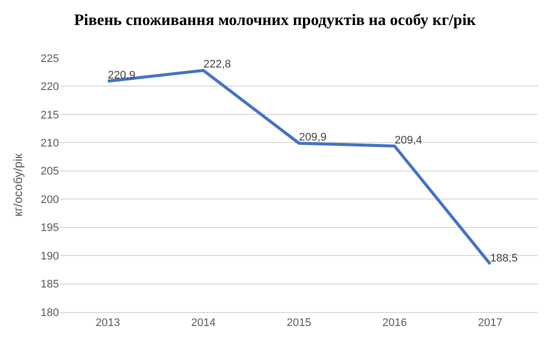 The height and width of the screenshot is (347, 550). What do you see at coordinates (17, 184) in the screenshot?
I see `y-axis-title: кг/особу/рік` at bounding box center [17, 184].